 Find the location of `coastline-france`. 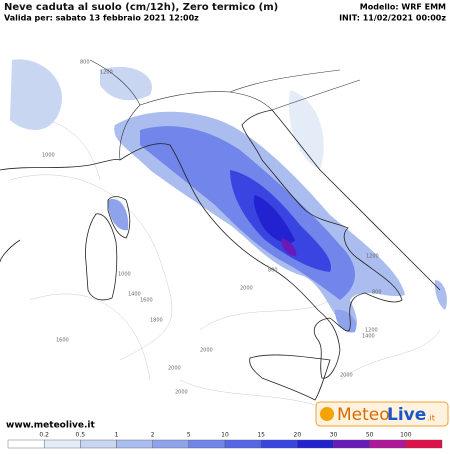

coastline-france is located at coordinates (60, 211).